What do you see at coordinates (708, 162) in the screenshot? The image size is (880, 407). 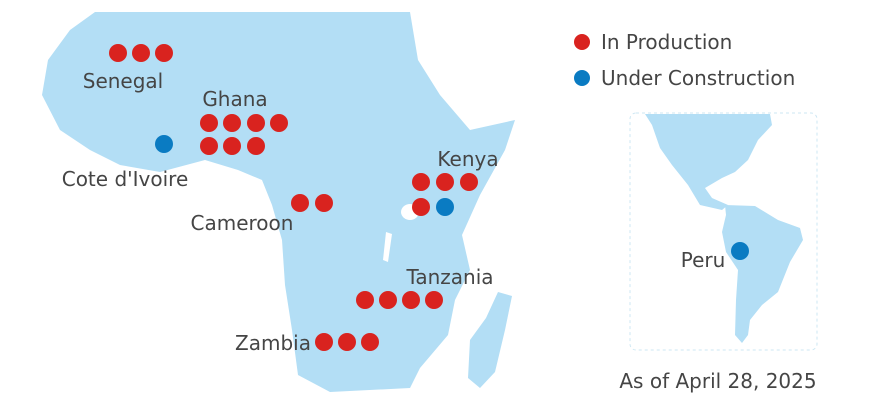 I see `north-america-landmass` at bounding box center [708, 162].